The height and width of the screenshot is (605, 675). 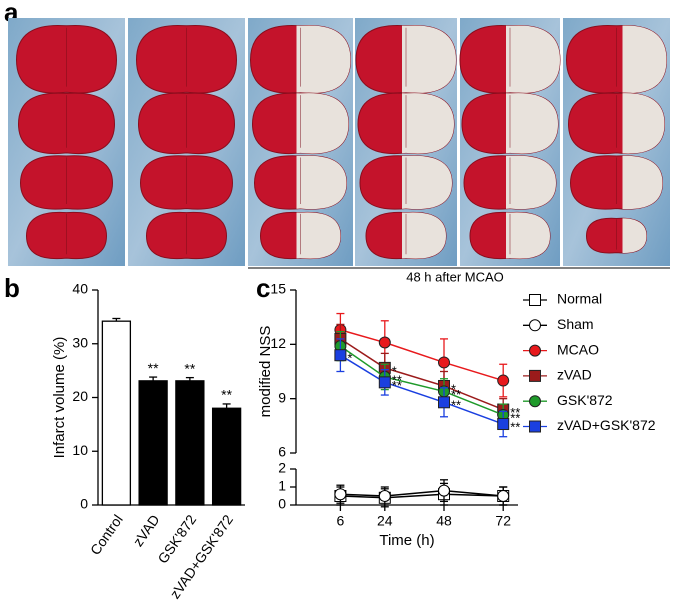 I want to click on y-tick-label: 40, so click(x=80, y=289).